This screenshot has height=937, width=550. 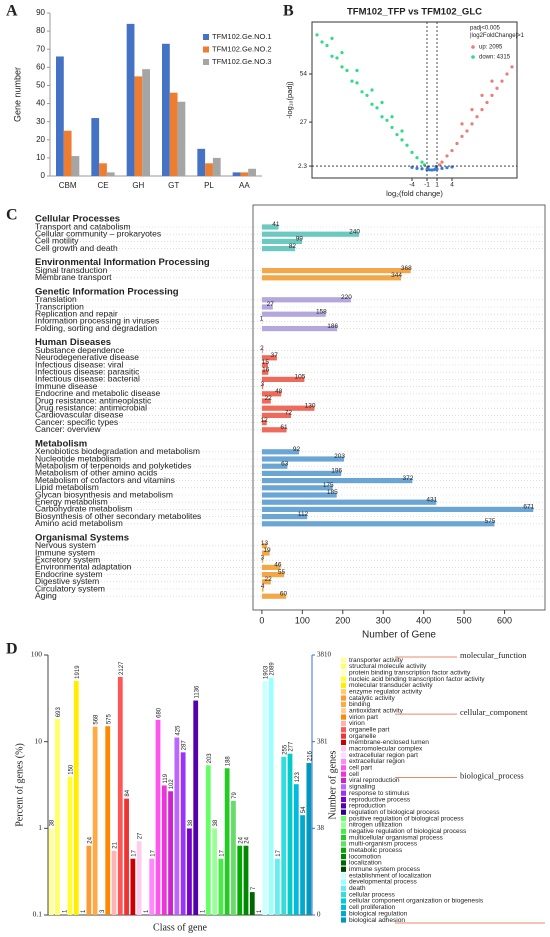 What do you see at coordinates (79, 415) in the screenshot?
I see `category-label: Cardiovascular disease` at bounding box center [79, 415].